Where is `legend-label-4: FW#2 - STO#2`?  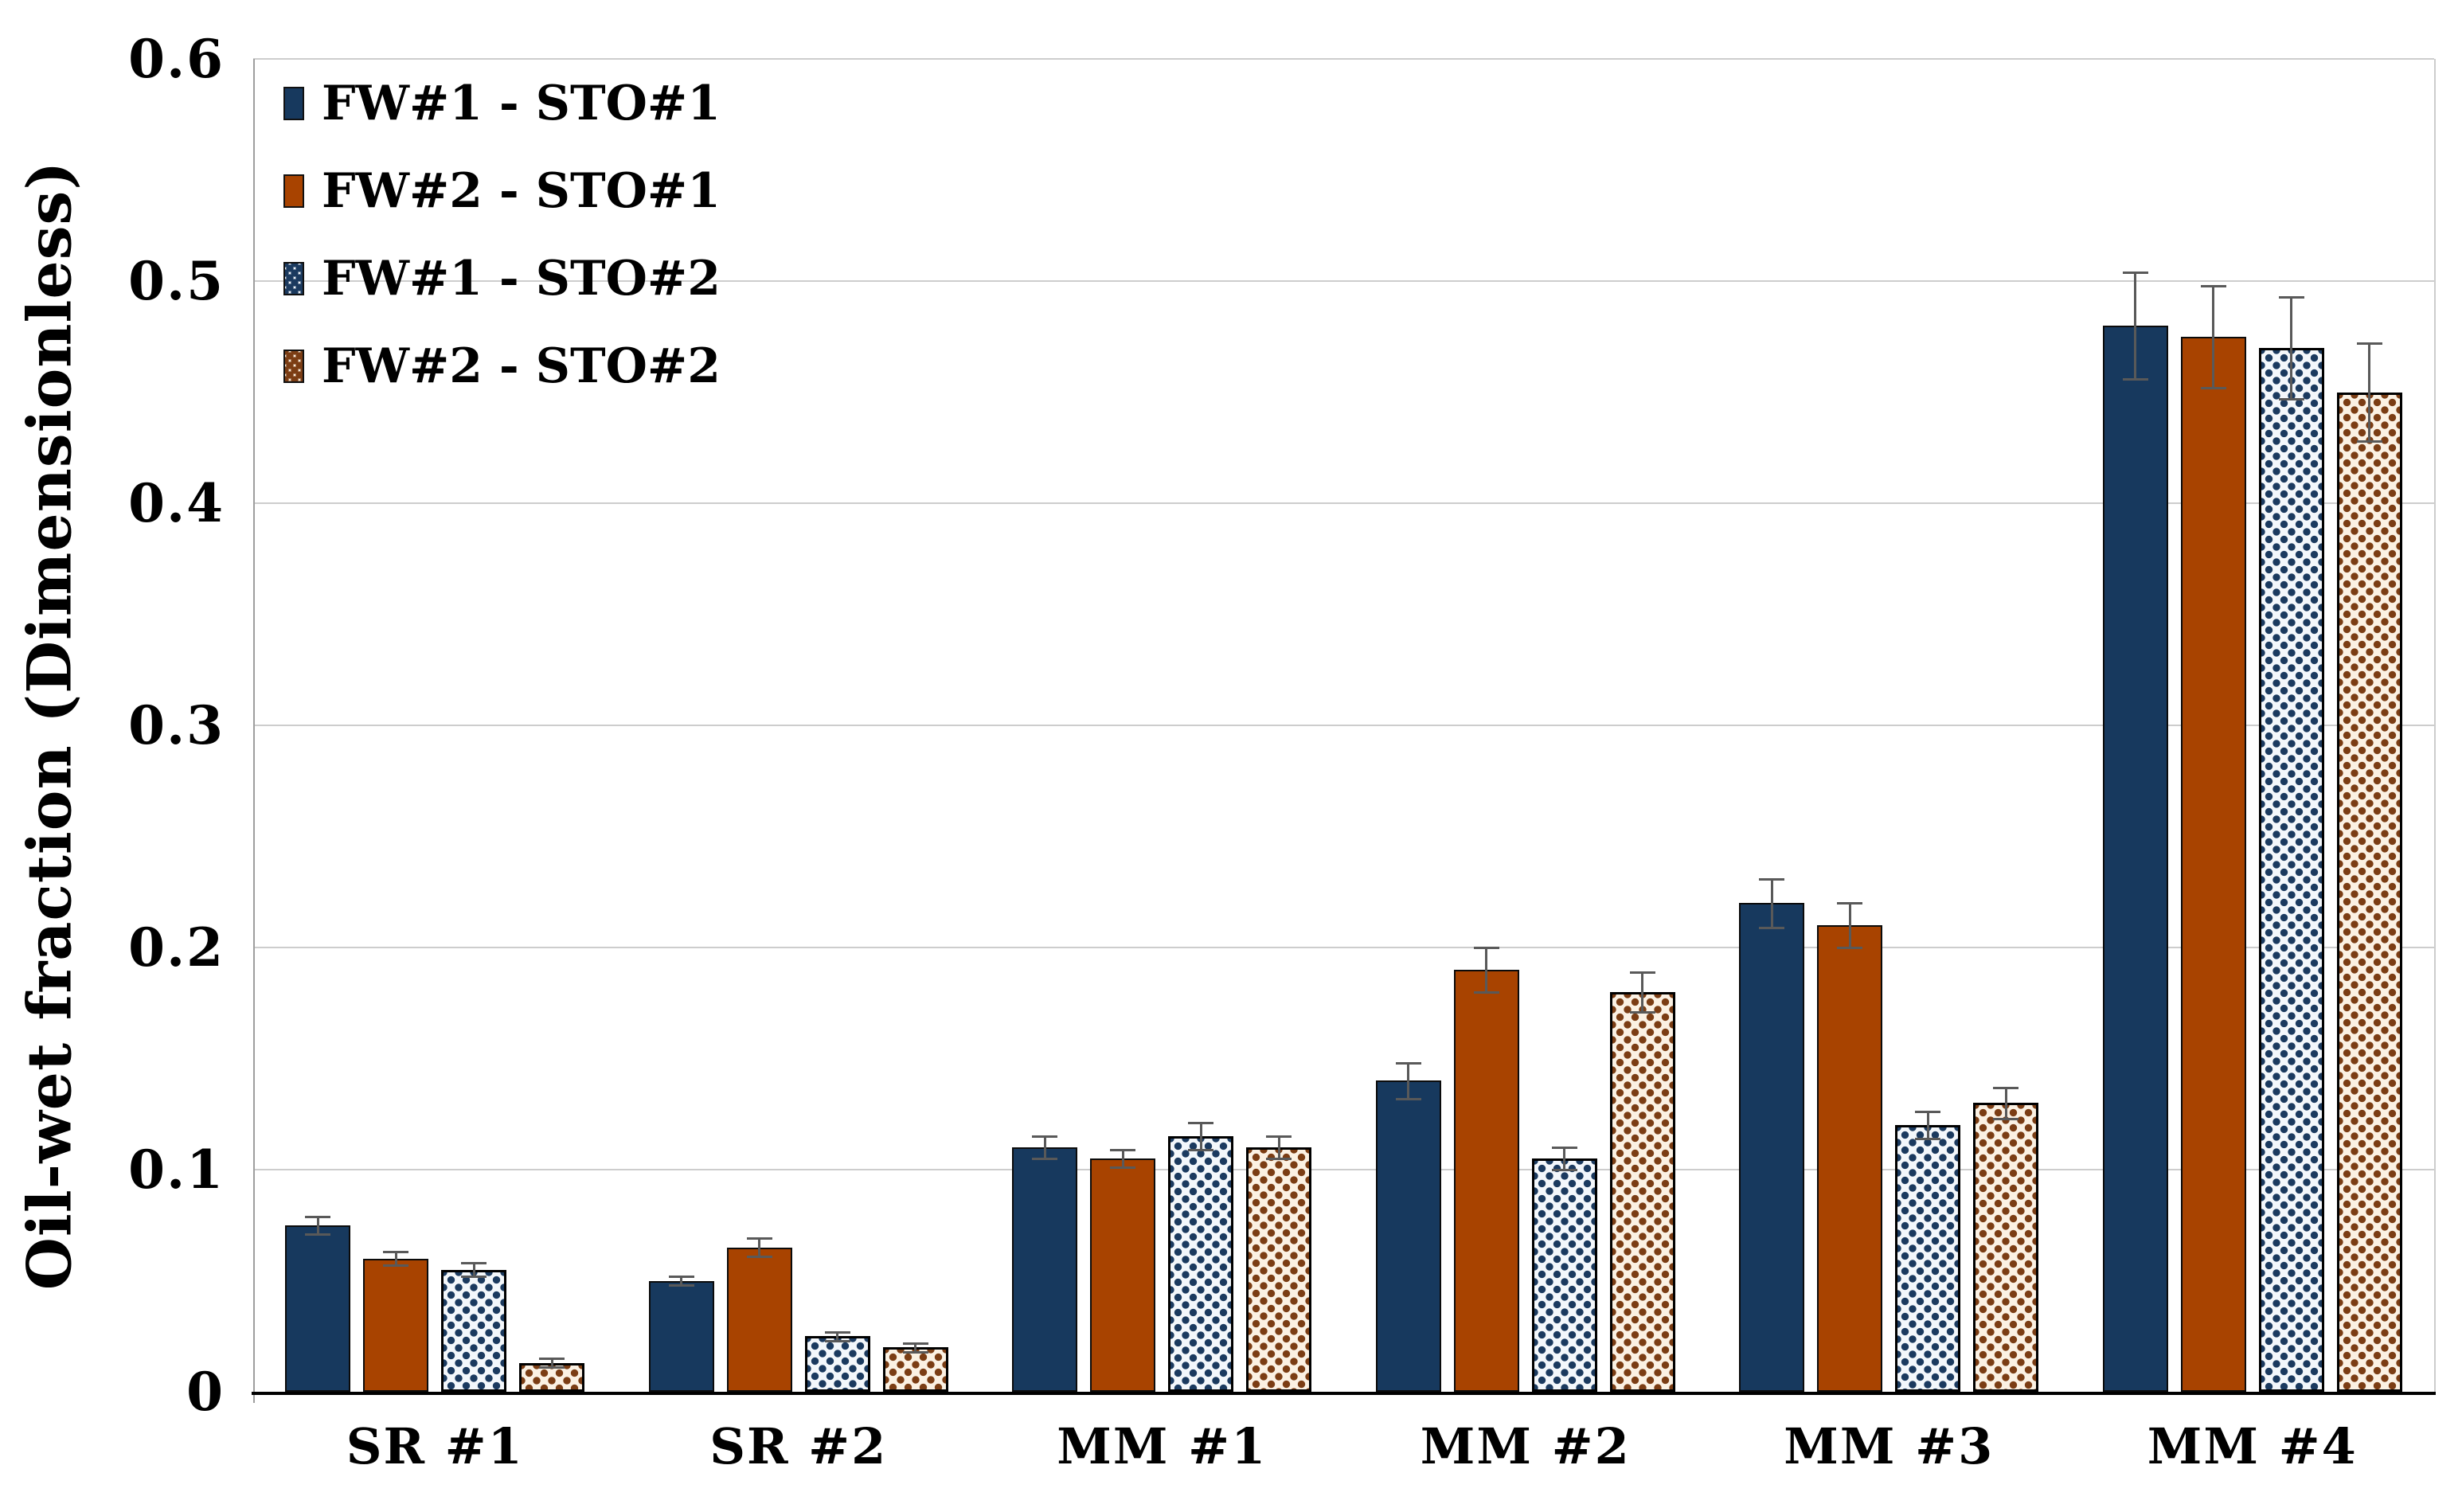 legend-label-4: FW#2 - STO#2 is located at coordinates (521, 366).